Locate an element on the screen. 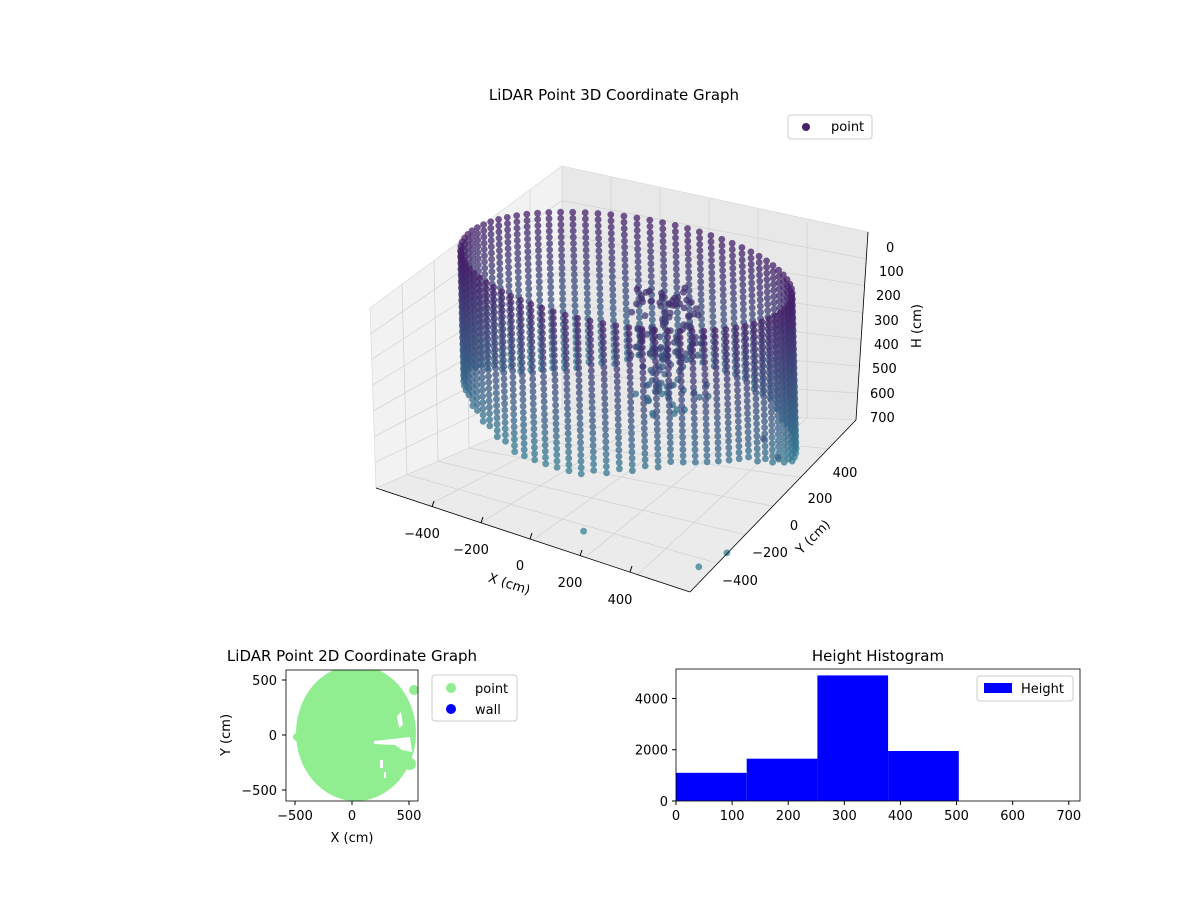 Image resolution: width=1200 pixels, height=905 pixels. legend-label: point is located at coordinates (491, 689).